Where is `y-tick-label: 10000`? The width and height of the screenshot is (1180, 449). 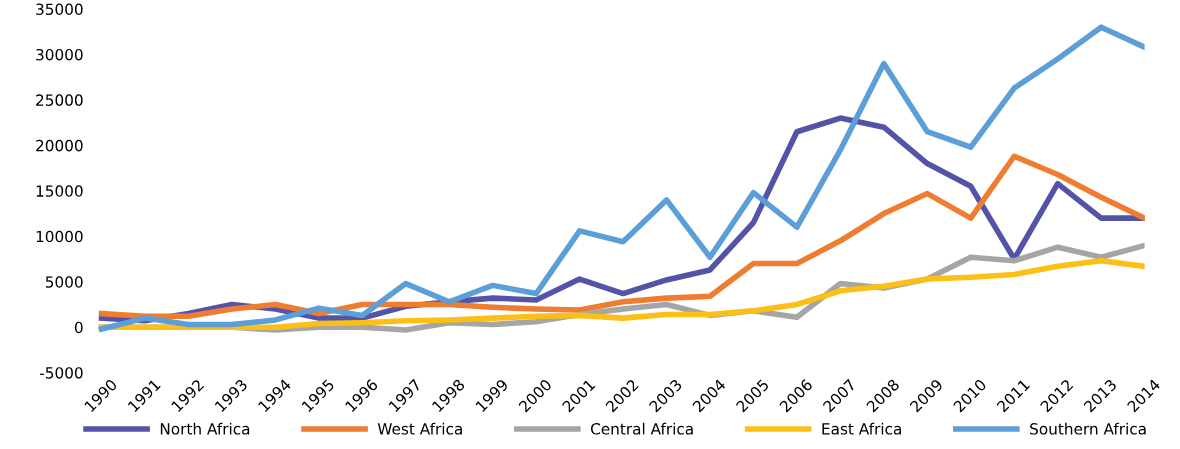 y-tick-label: 10000 is located at coordinates (59, 236).